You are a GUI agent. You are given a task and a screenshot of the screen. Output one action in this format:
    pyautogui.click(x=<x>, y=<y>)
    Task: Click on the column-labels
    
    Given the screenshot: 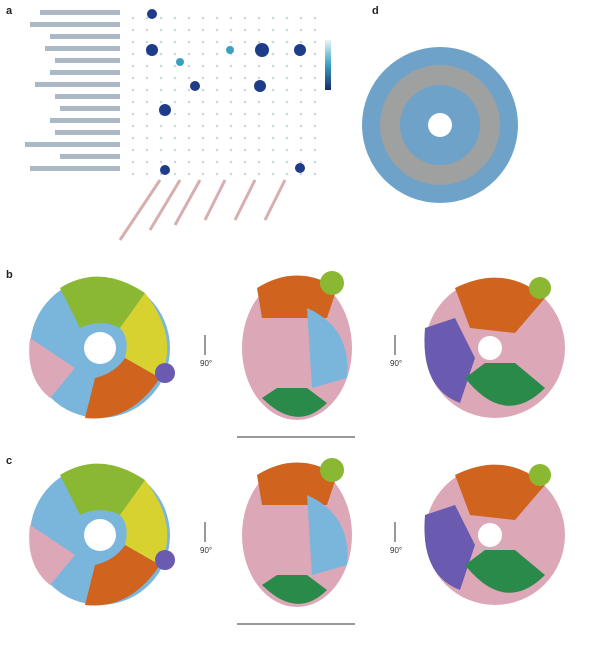 What is the action you would take?
    pyautogui.click(x=202, y=210)
    